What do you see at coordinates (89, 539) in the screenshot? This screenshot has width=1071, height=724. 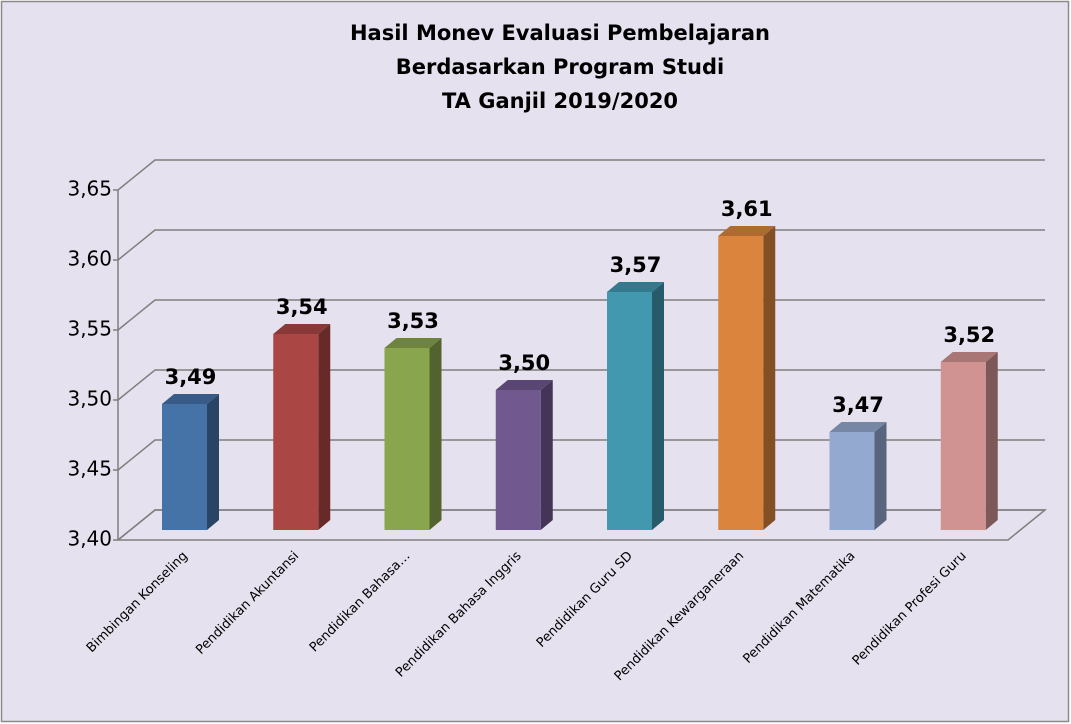 I see `y-tick-label: 3,40` at bounding box center [89, 539].